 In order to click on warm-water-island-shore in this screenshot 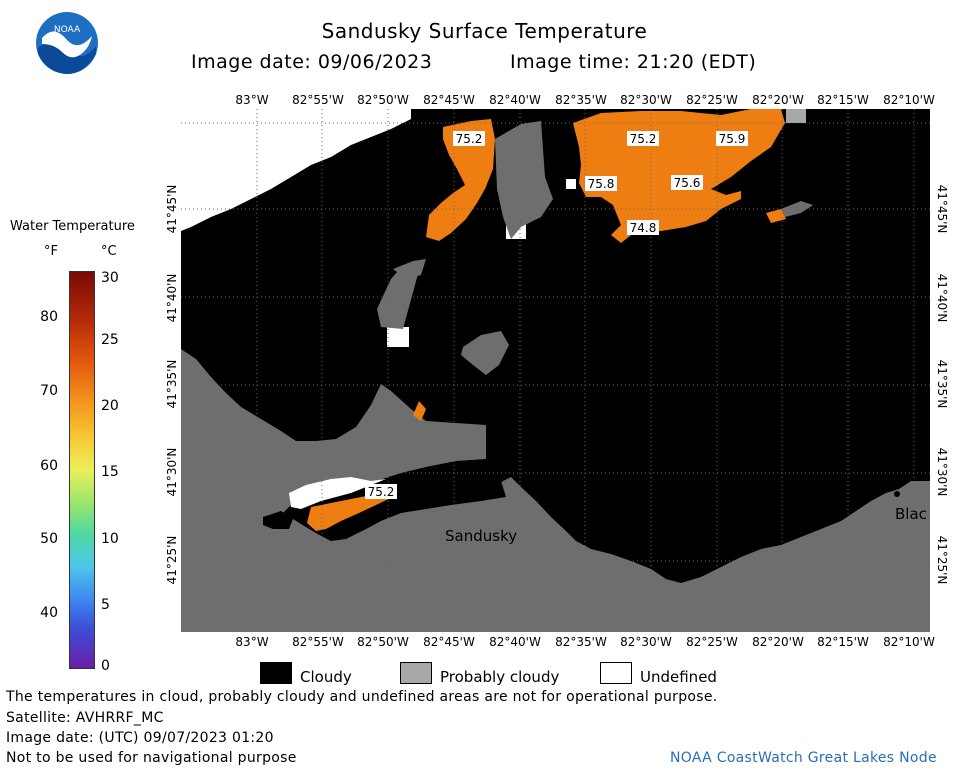, I will do `click(419, 411)`.